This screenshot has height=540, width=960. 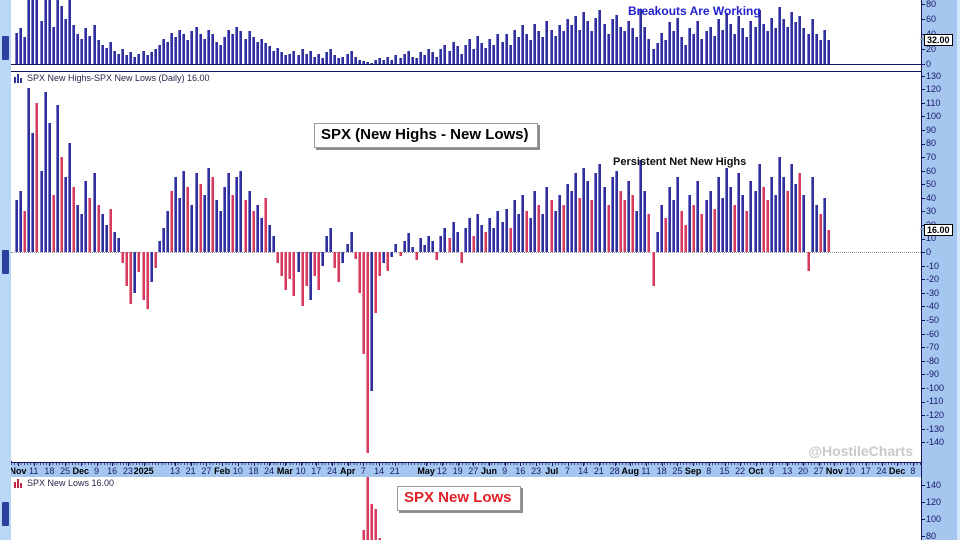 What do you see at coordinates (489, 471) in the screenshot?
I see `date-label: Jun` at bounding box center [489, 471].